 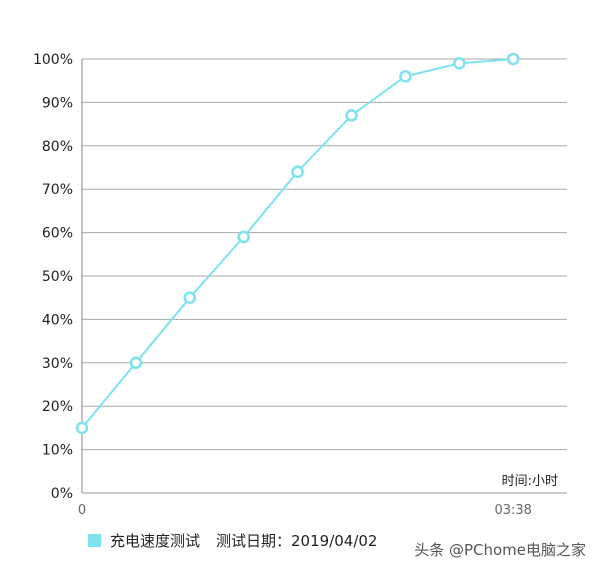 I want to click on legend: 充电速度测试 测试日期：2019/04/02, so click(x=232, y=540).